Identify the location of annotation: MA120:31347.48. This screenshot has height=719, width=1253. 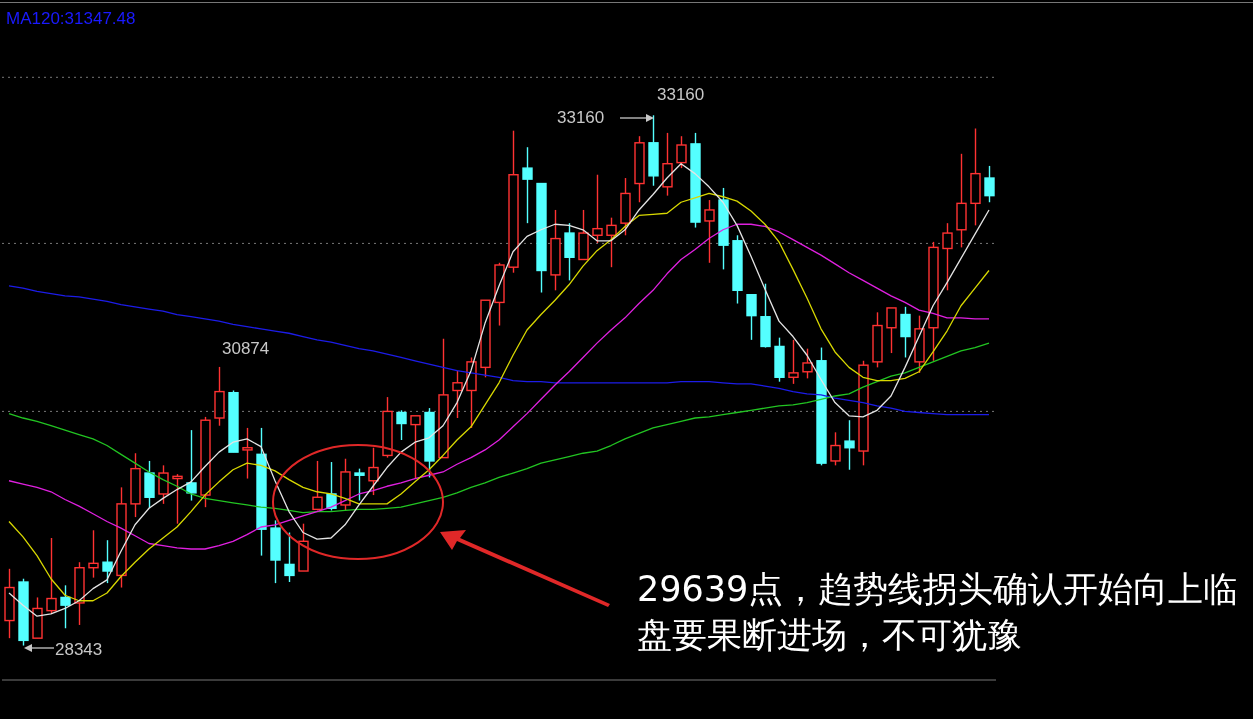
(71, 19).